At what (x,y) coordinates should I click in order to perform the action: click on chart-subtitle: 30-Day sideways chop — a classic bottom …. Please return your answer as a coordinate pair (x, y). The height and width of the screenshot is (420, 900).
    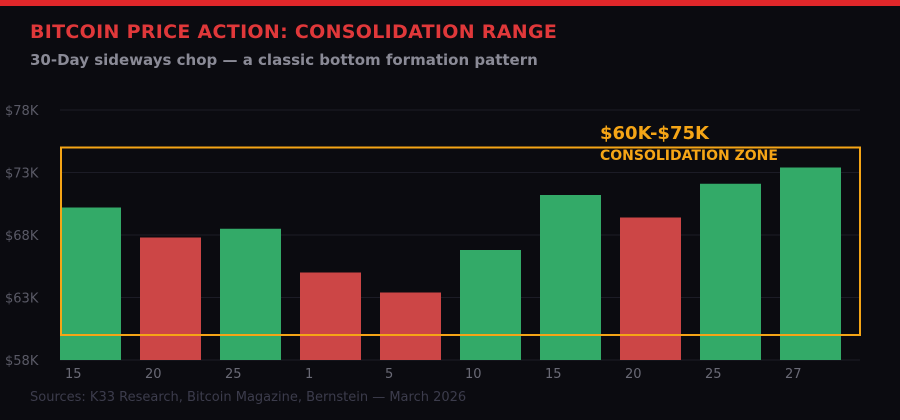
    Looking at the image, I should click on (284, 60).